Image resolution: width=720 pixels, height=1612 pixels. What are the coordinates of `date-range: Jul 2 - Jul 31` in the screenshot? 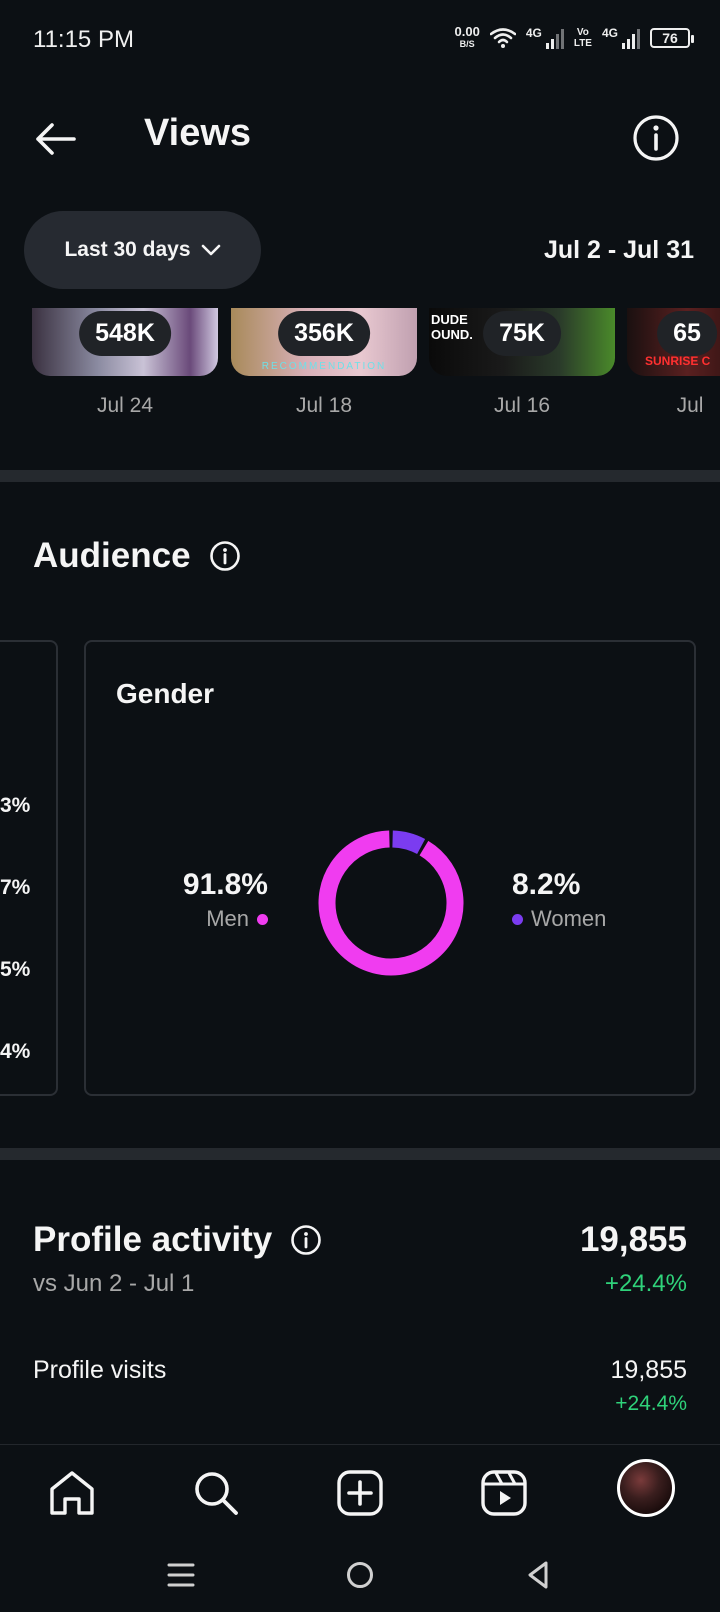 It's located at (618, 250).